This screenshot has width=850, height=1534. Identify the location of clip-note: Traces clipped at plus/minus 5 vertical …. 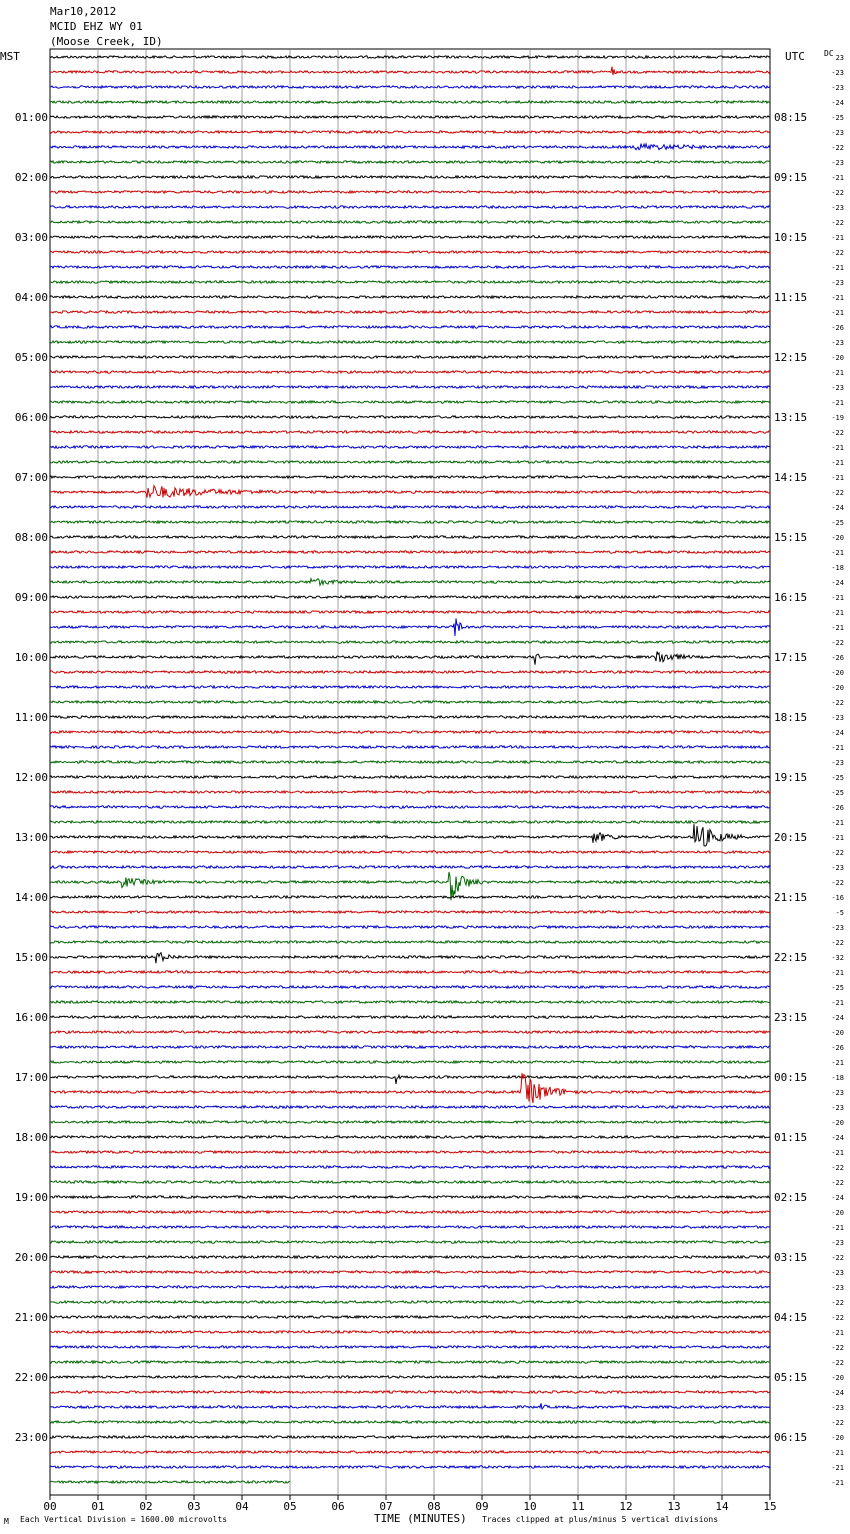
(600, 1519).